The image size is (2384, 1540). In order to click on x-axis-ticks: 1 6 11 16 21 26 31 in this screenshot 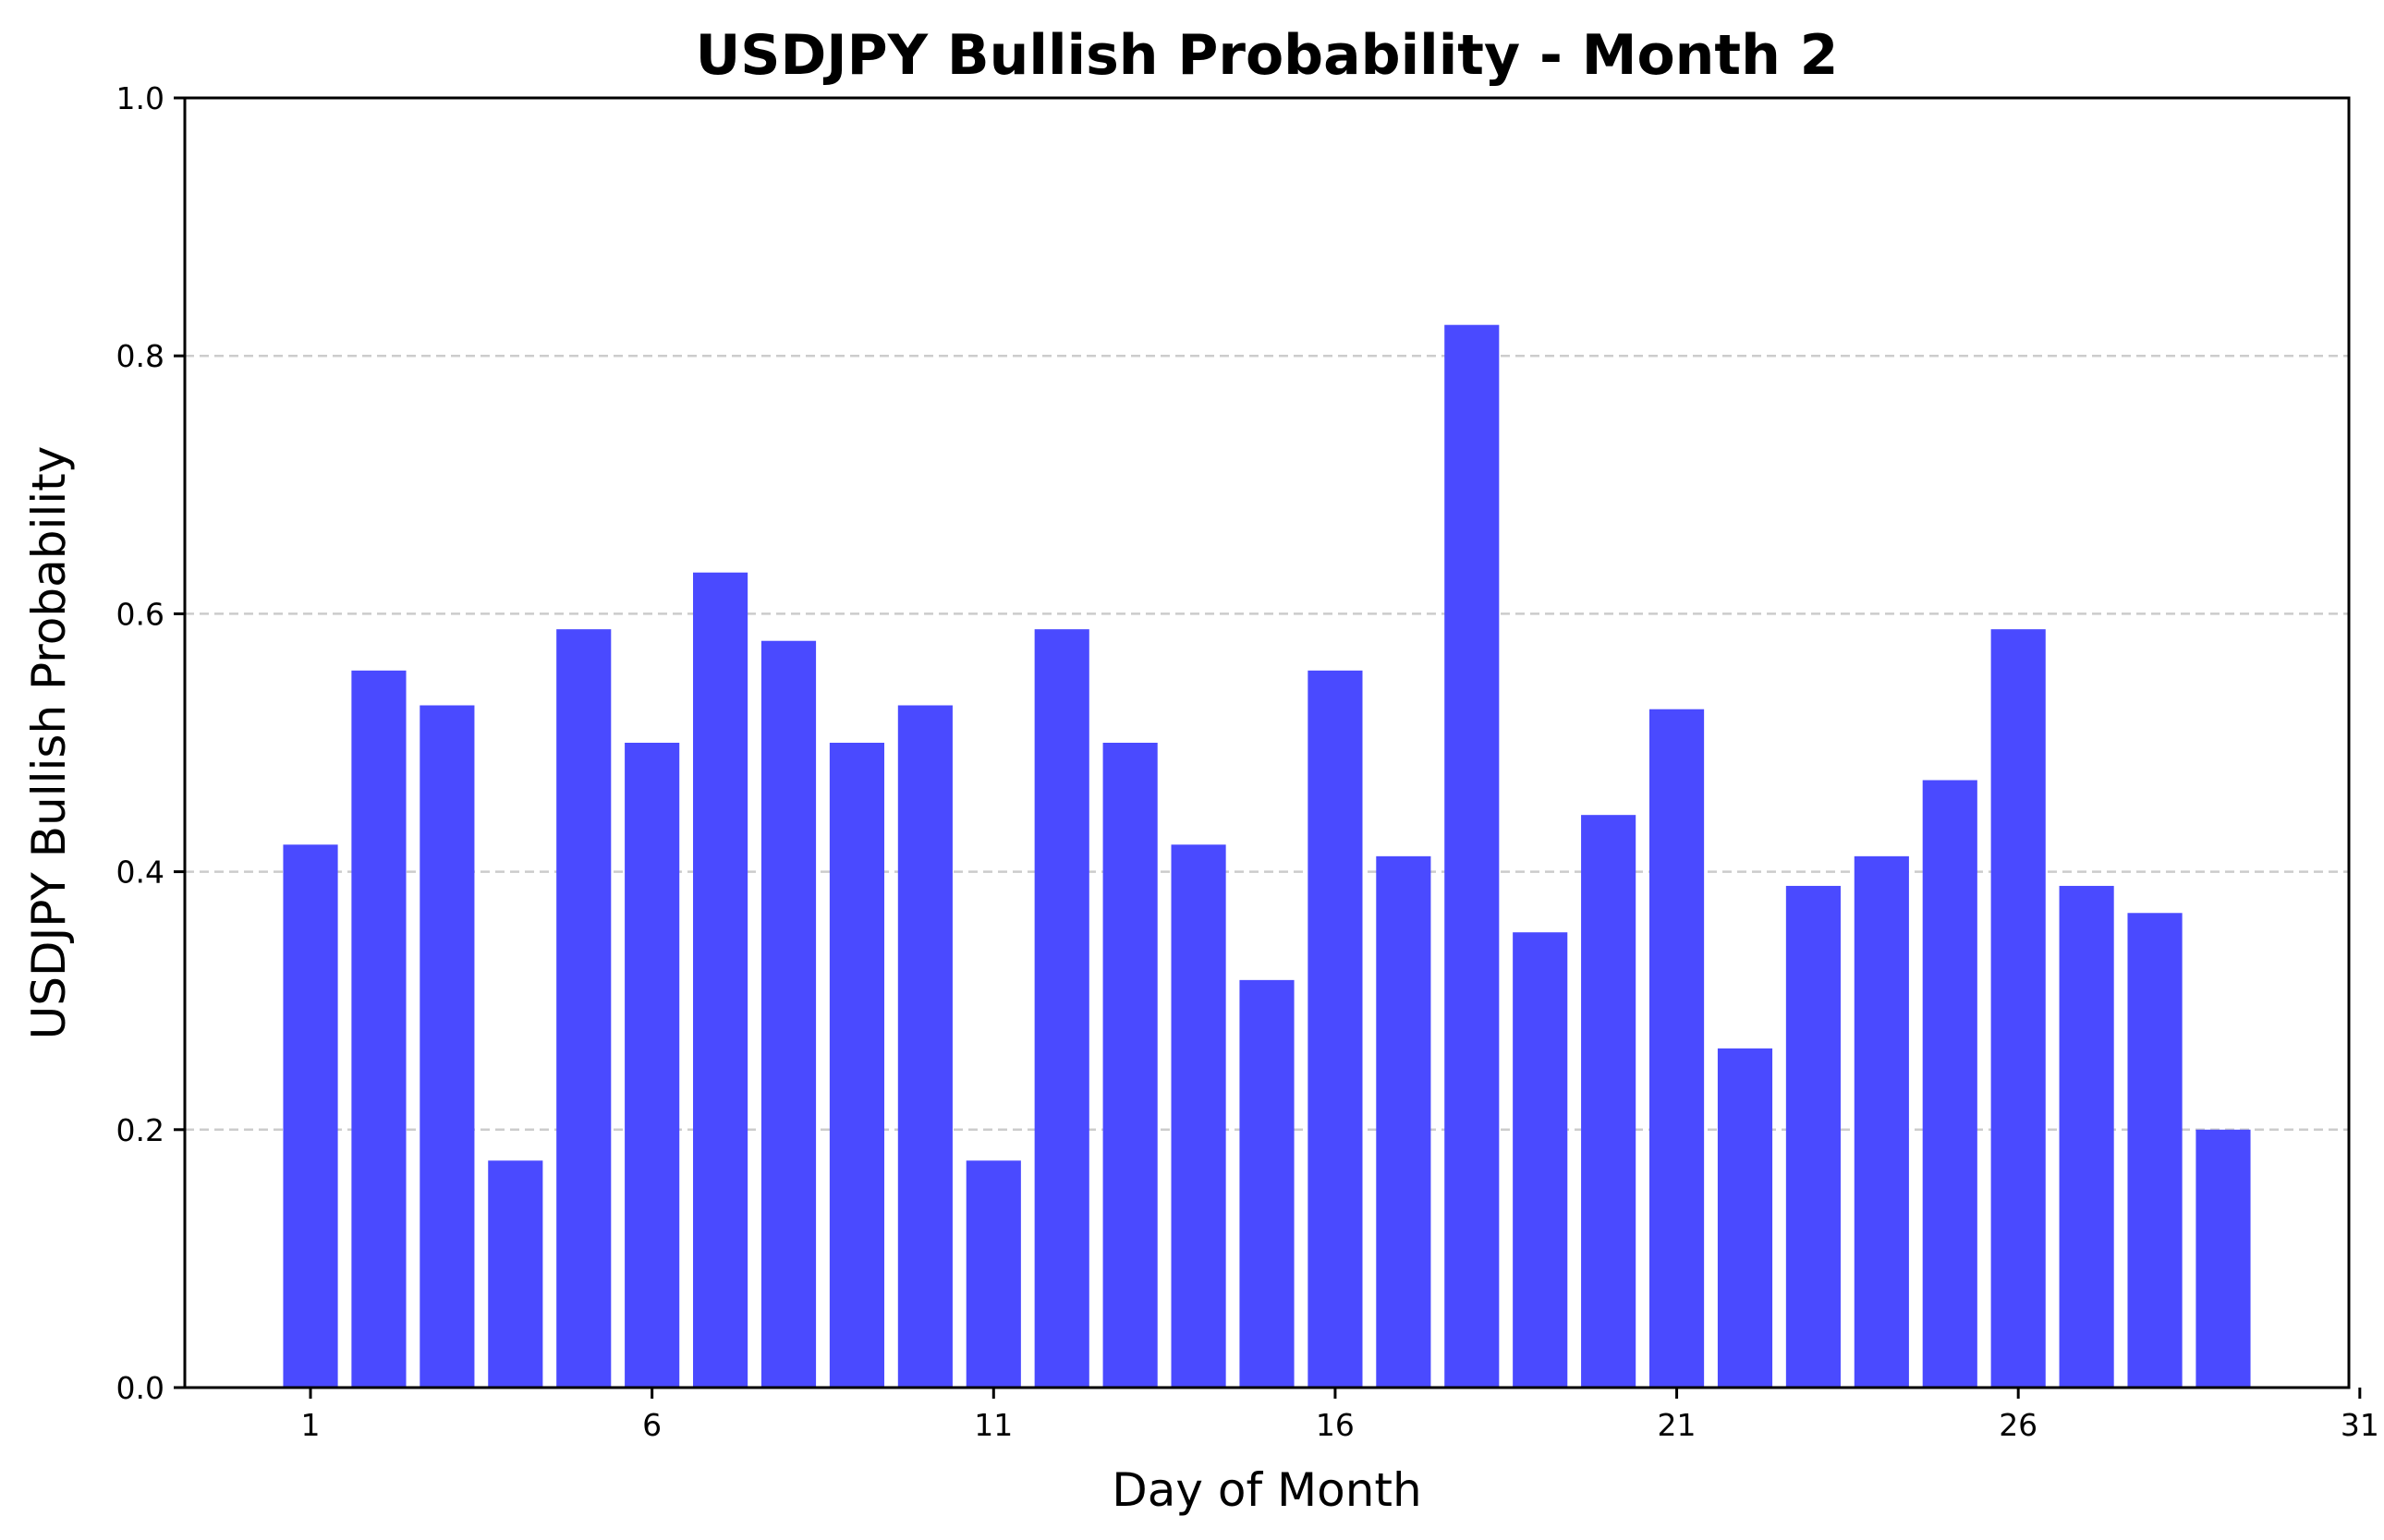, I will do `click(1340, 1415)`.